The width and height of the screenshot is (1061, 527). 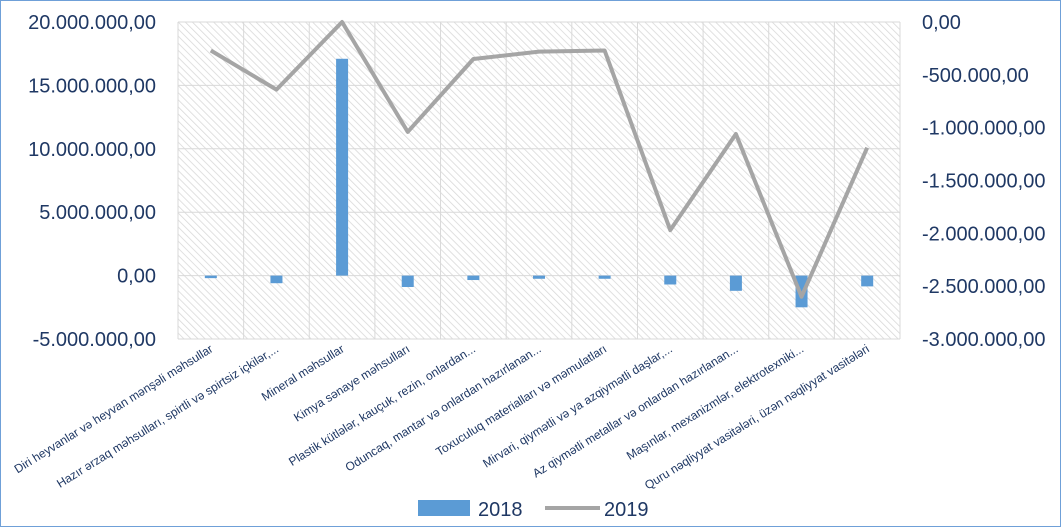 I want to click on left-axis-tick-label: 15.000.000,00, so click(x=92, y=86).